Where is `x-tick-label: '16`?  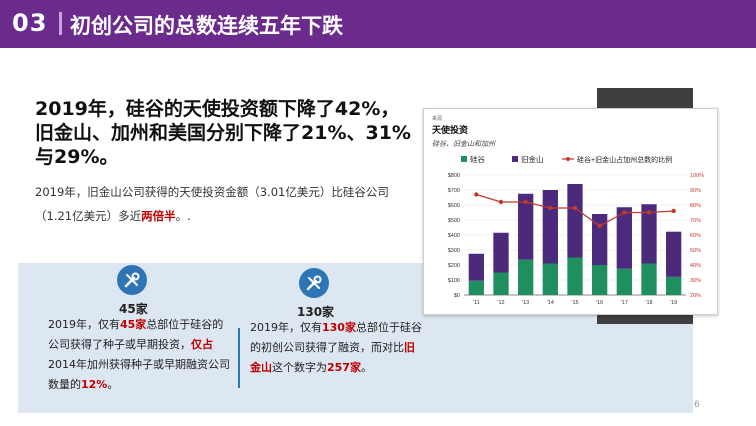 x-tick-label: '16 is located at coordinates (599, 303).